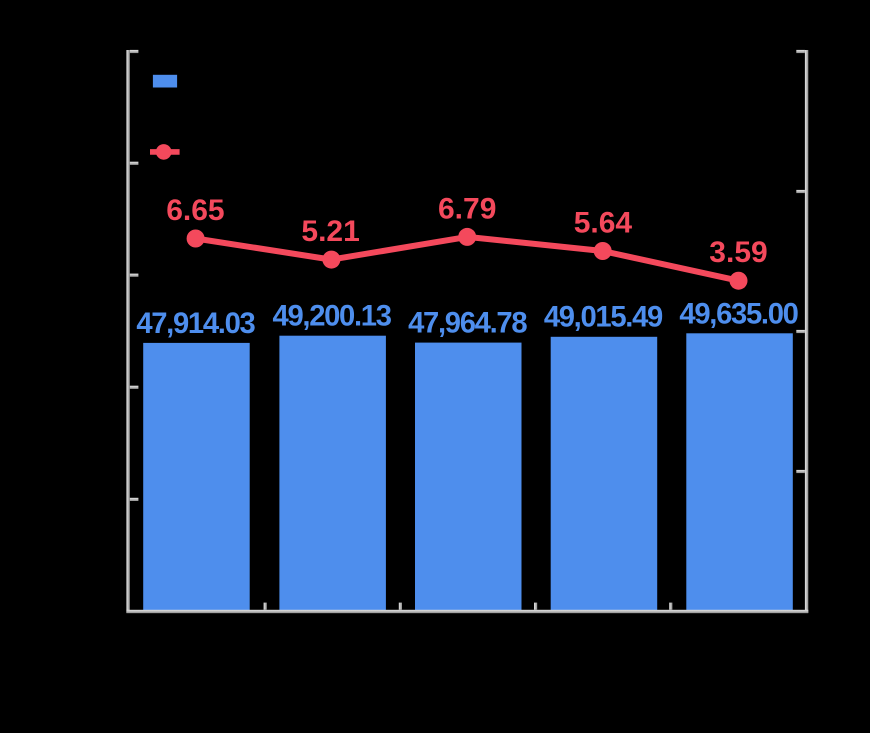  What do you see at coordinates (738, 252) in the screenshot?
I see `svg-text: 3.59` at bounding box center [738, 252].